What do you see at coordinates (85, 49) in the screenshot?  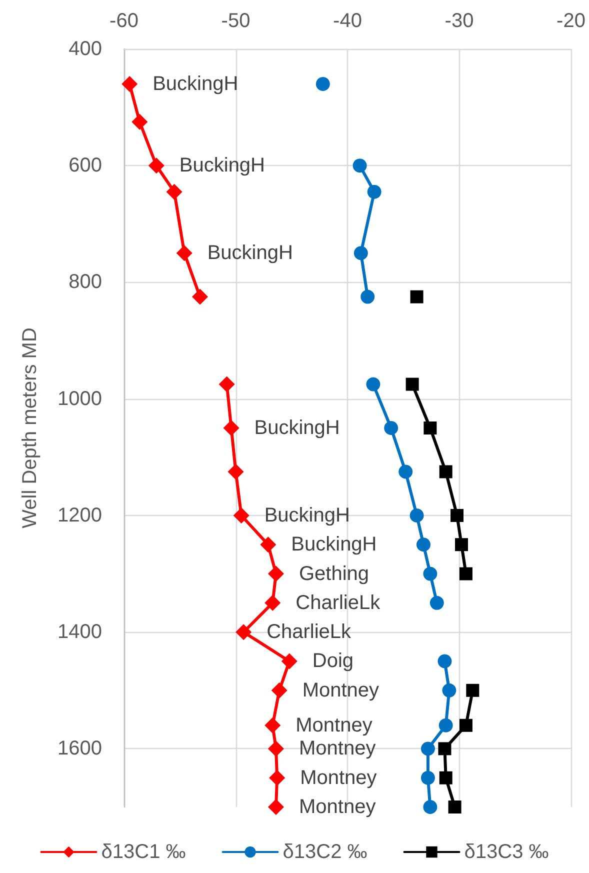 I see `y-tick-label: 400` at bounding box center [85, 49].